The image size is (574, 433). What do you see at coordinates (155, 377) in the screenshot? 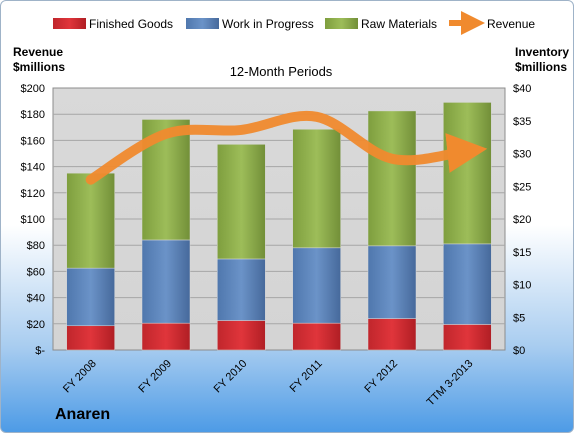
I see `x-tick-label: FY 2009` at bounding box center [155, 377].